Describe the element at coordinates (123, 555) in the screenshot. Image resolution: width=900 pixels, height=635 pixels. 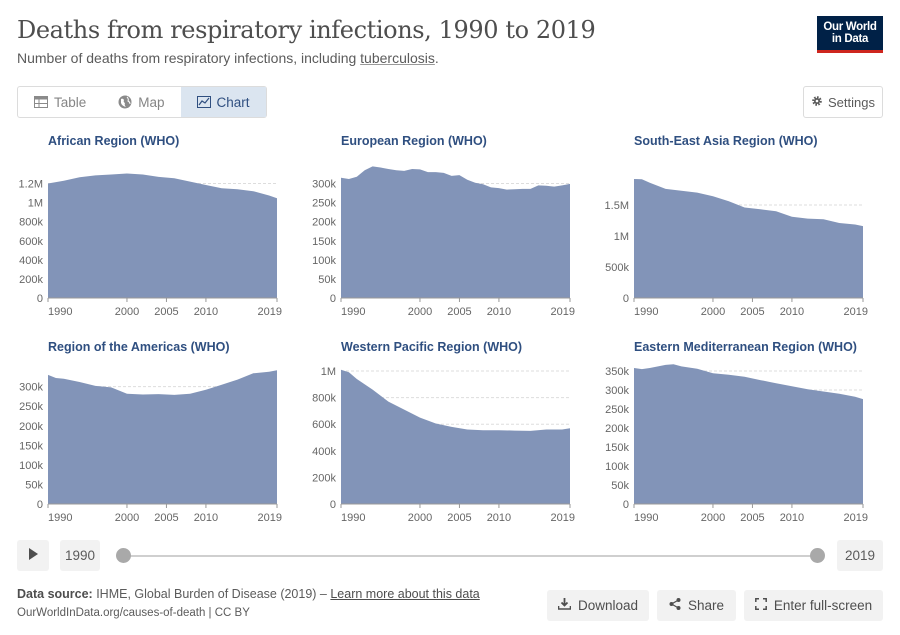
I see `timeline-start-handle` at that location.